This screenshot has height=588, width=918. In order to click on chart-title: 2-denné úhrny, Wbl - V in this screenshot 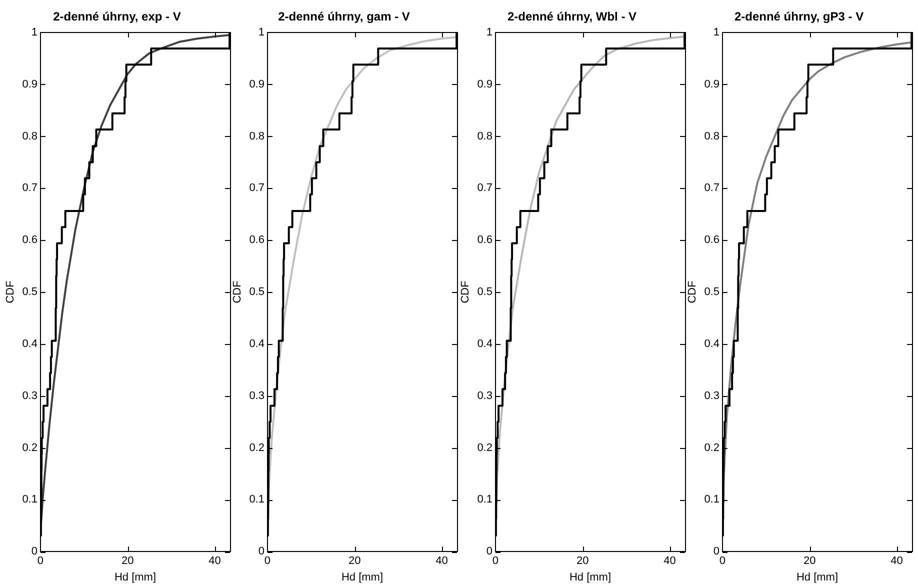, I will do `click(571, 17)`.